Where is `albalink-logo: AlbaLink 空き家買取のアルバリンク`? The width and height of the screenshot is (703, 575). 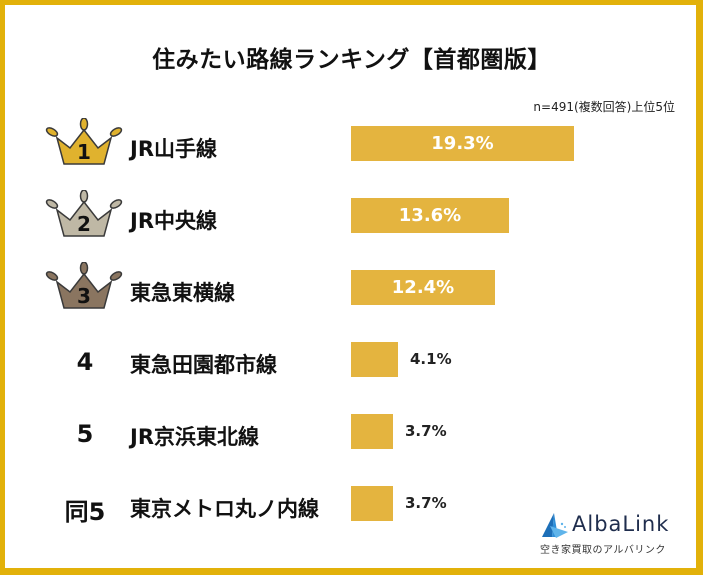
albalink-logo: AlbaLink 空き家買取のアルバリンク is located at coordinates (613, 535).